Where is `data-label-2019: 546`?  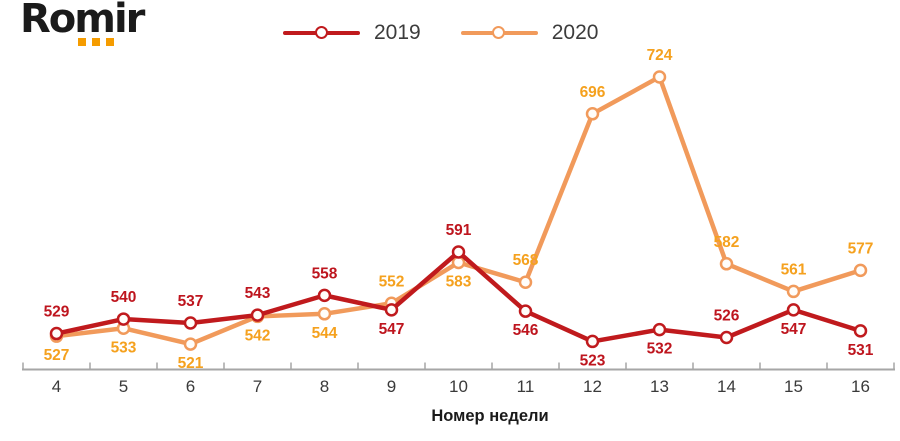
data-label-2019: 546 is located at coordinates (526, 330).